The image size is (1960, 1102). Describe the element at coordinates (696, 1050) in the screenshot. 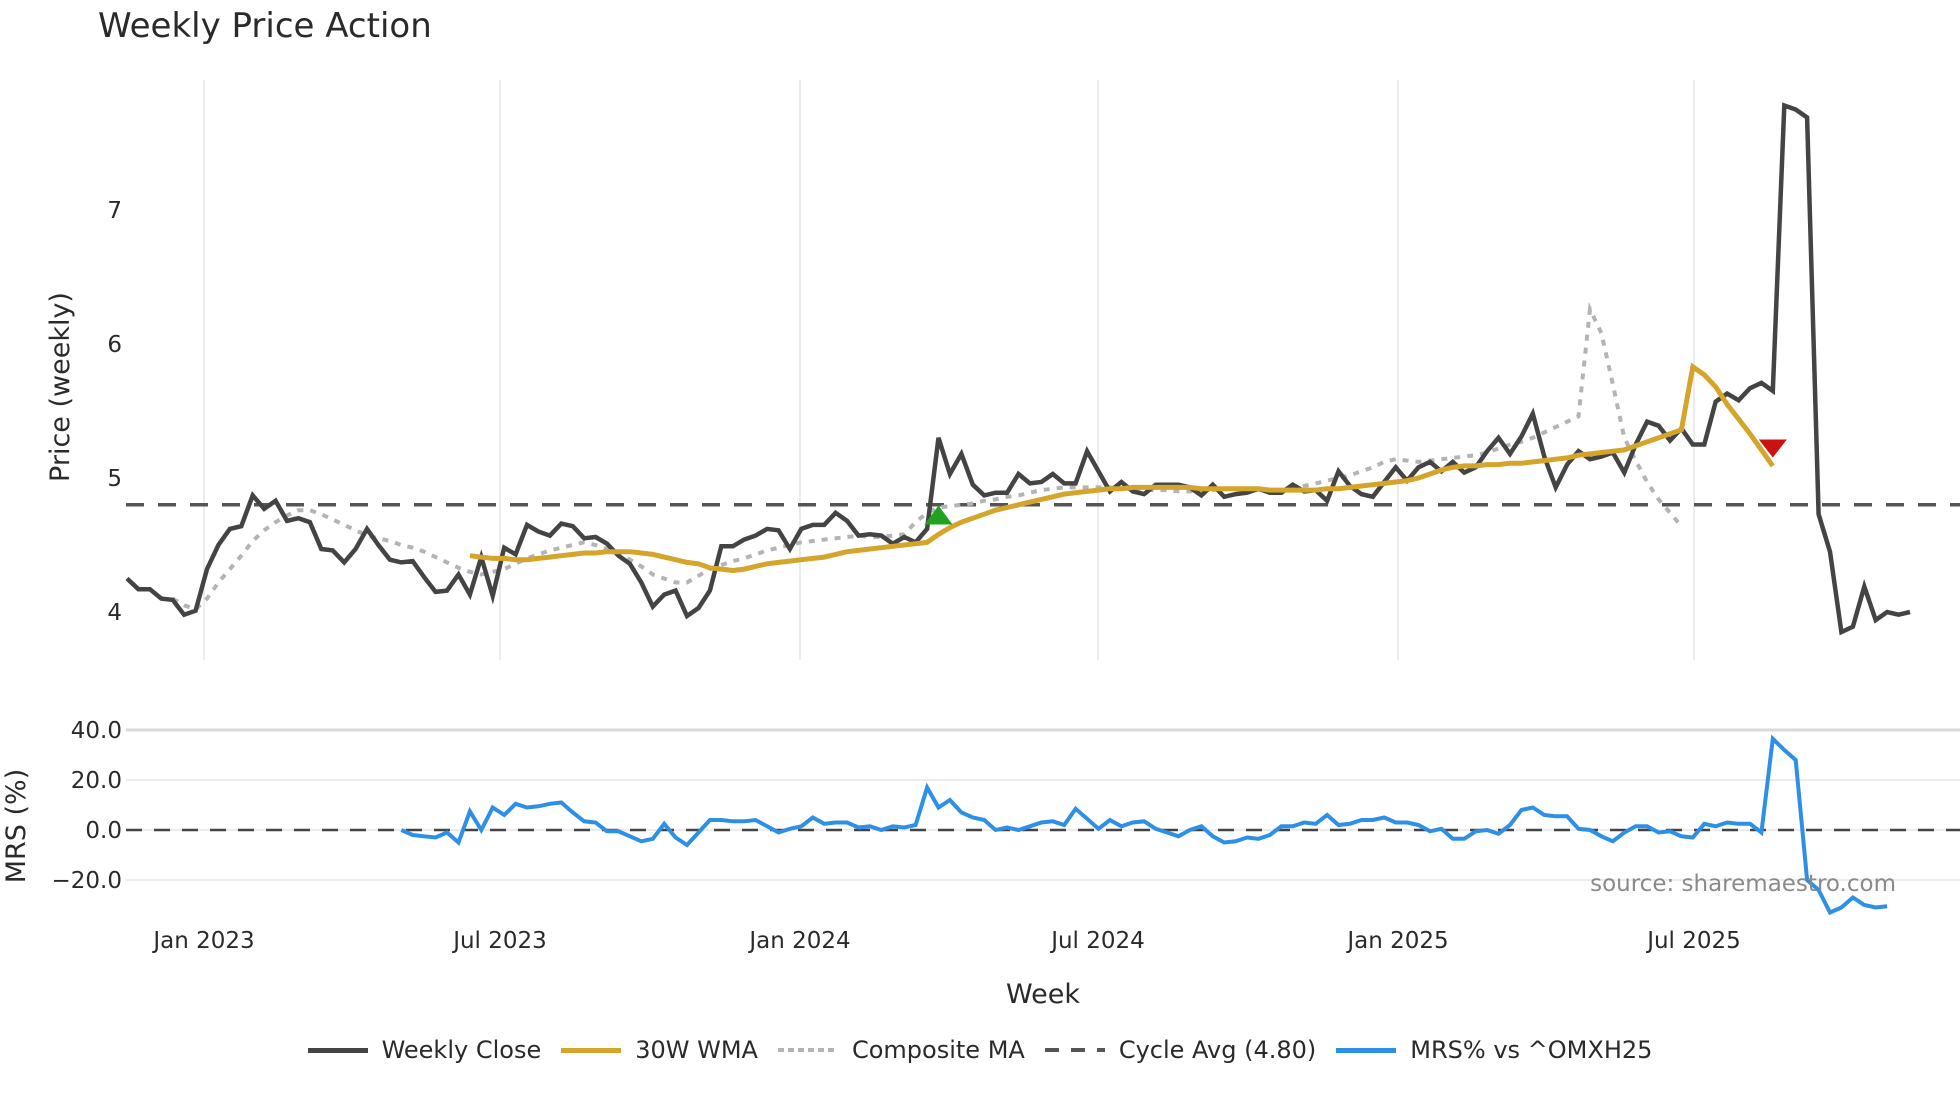

I see `legend-label: 30W WMA` at that location.